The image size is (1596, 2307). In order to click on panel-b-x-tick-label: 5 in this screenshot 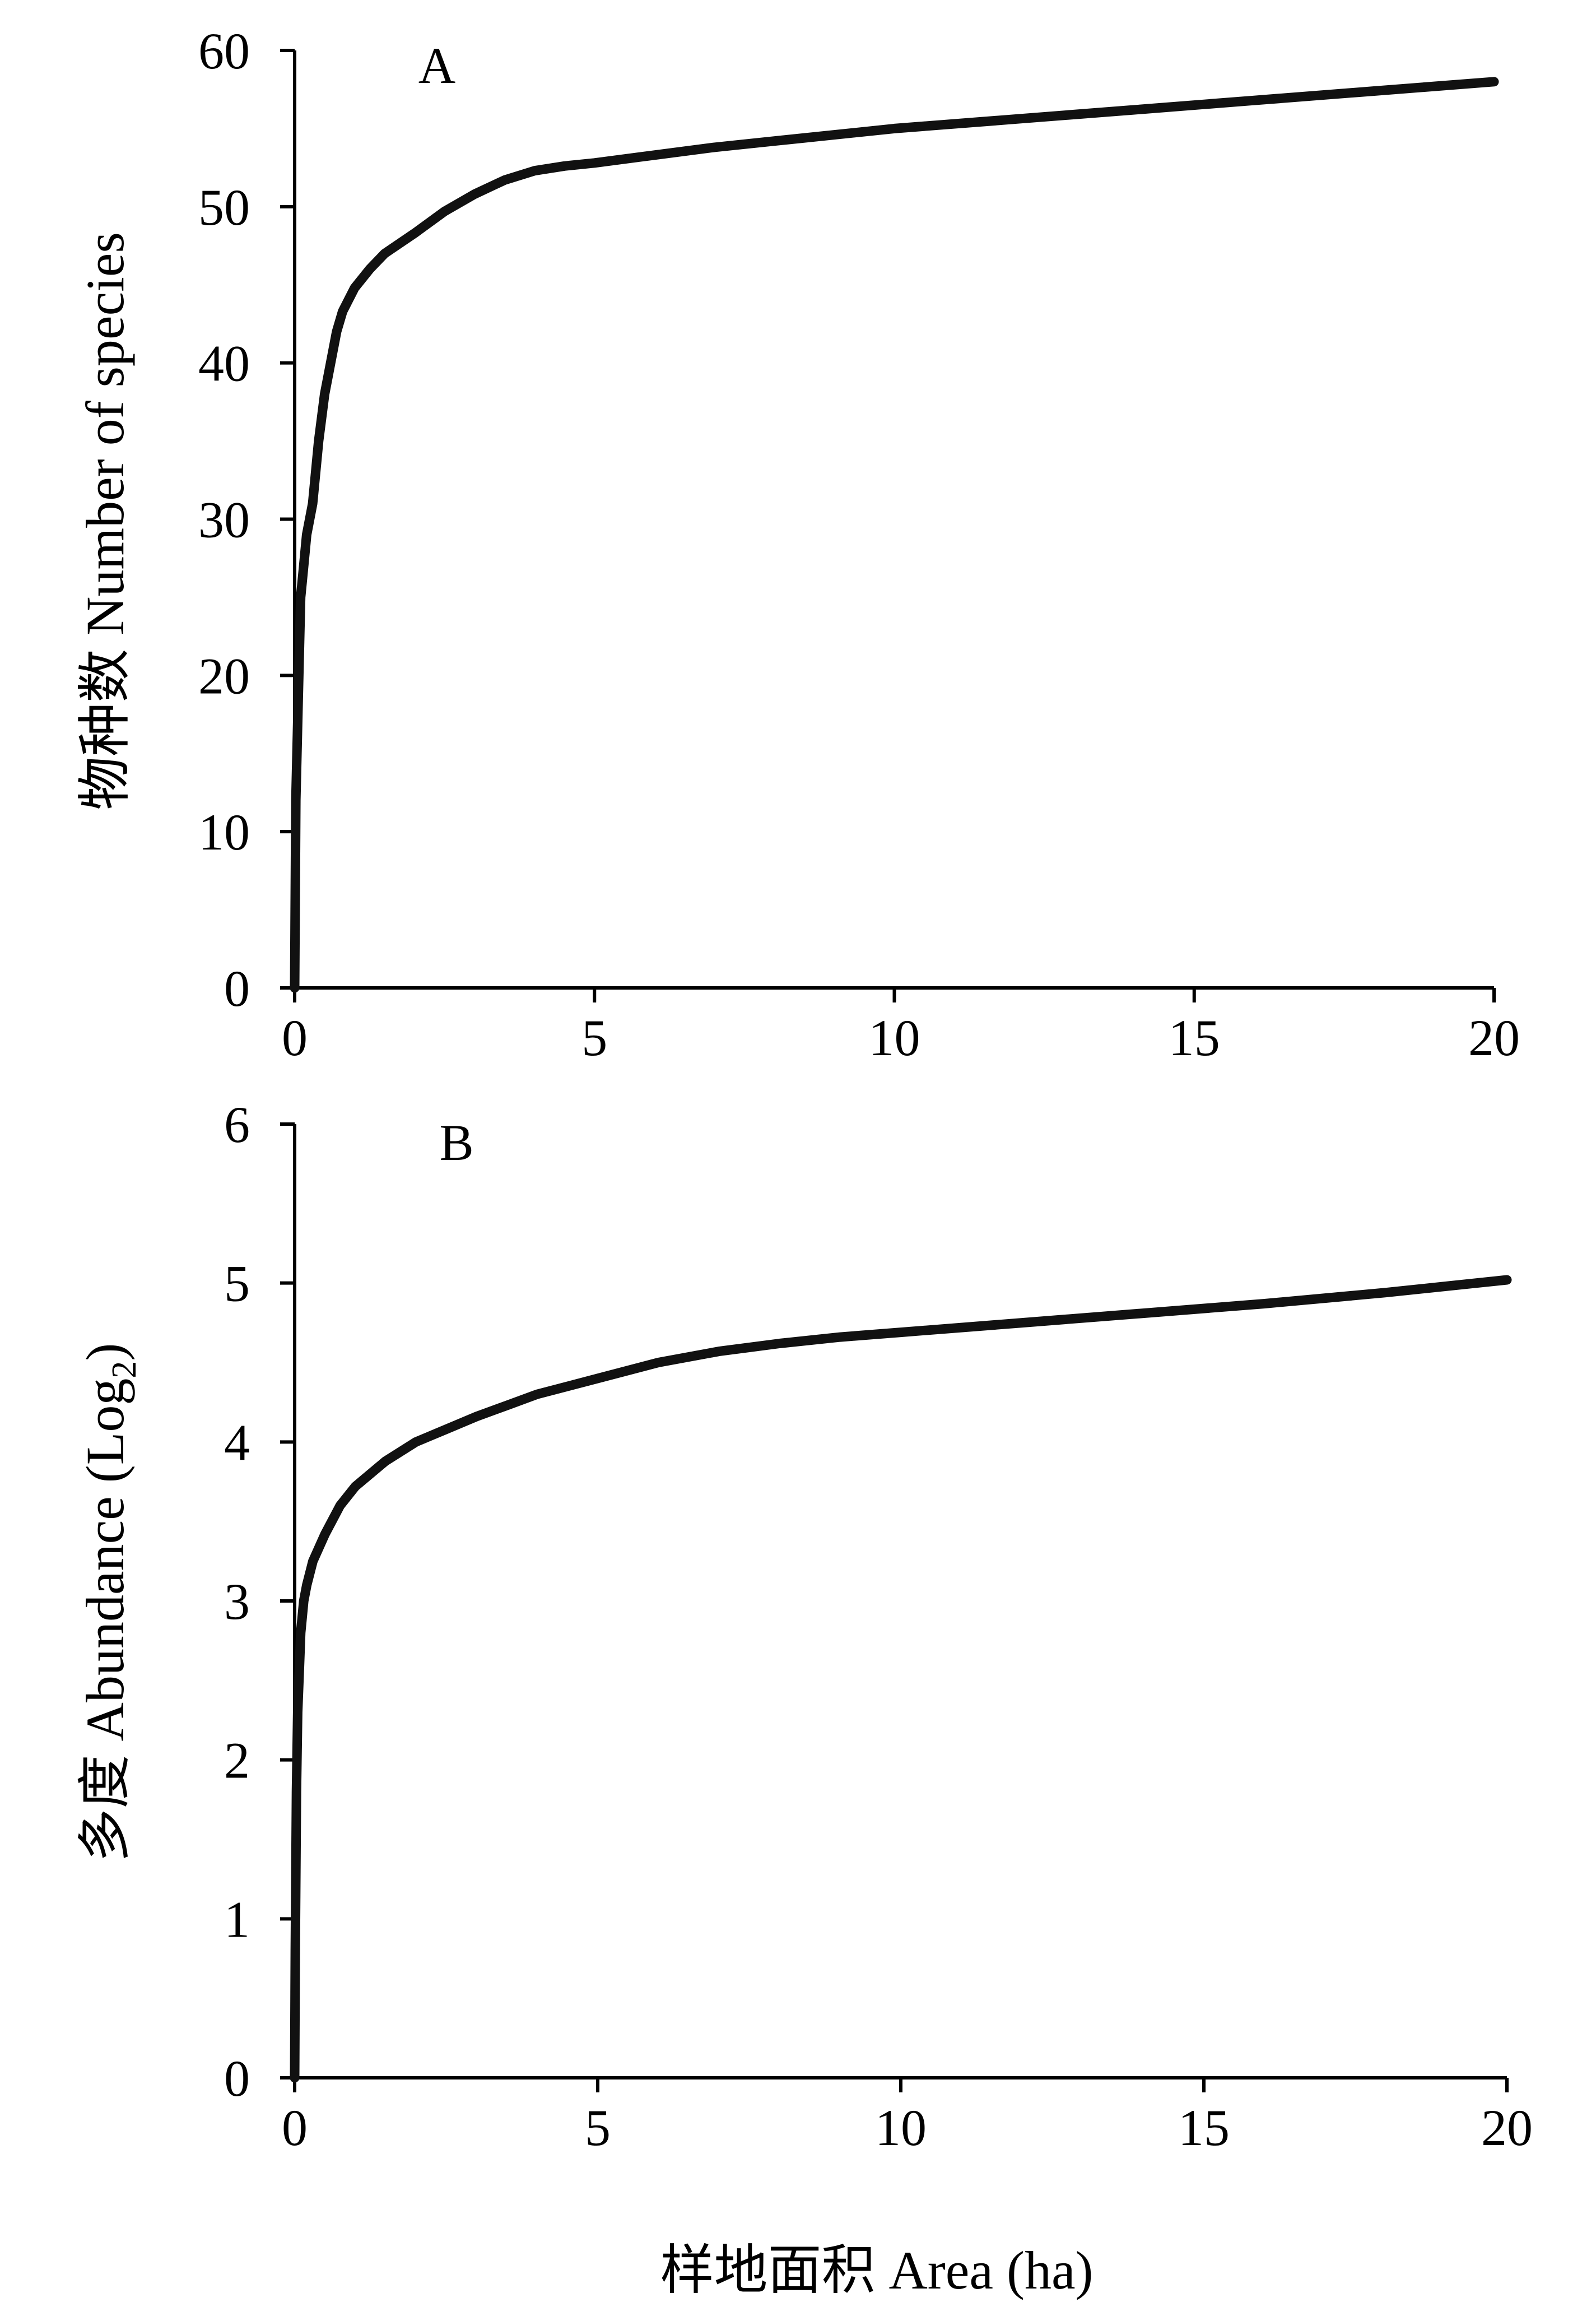, I will do `click(598, 2127)`.